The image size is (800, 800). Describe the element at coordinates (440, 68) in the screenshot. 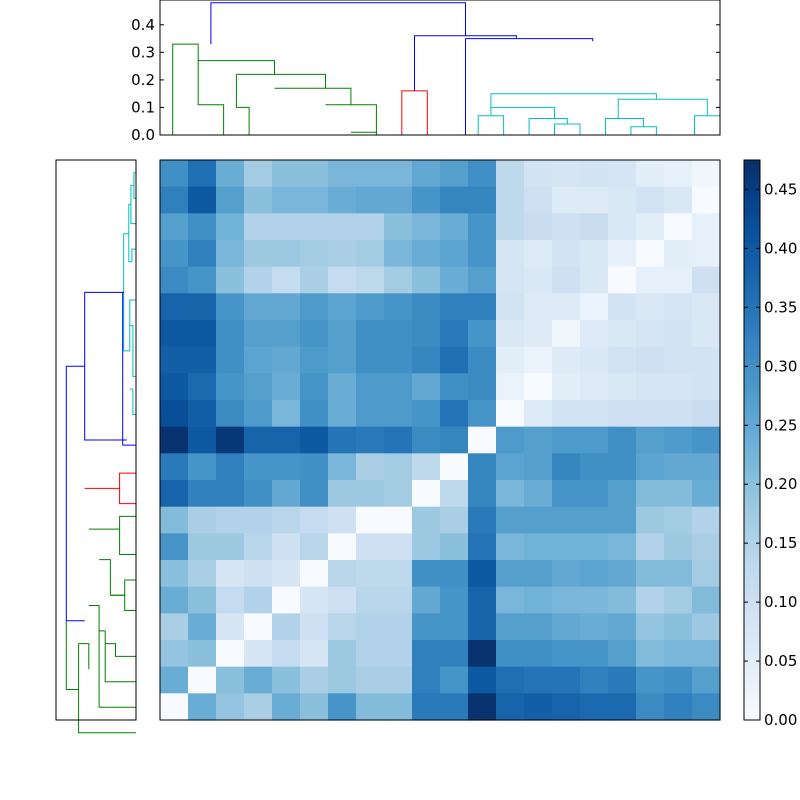

I see `top-dendrogram-frame` at that location.